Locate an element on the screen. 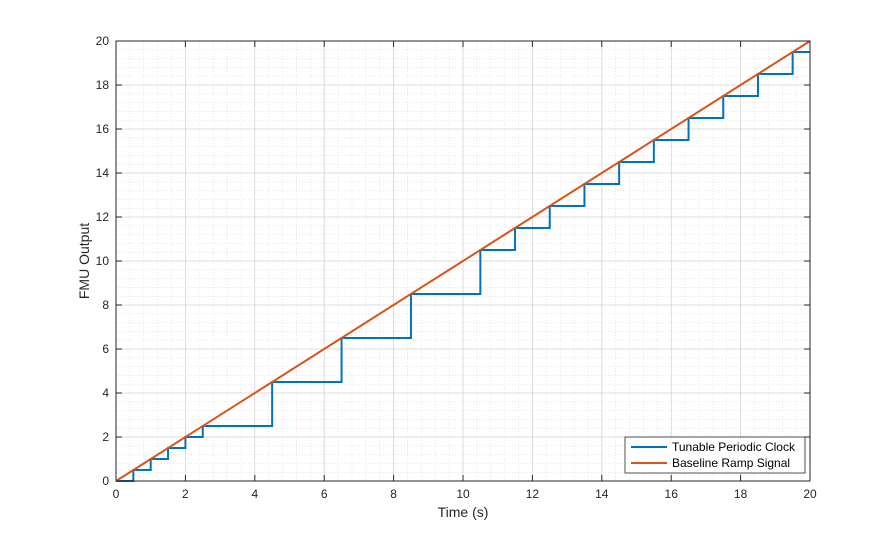 The height and width of the screenshot is (540, 895). y-tick-label: 4 is located at coordinates (105, 393).